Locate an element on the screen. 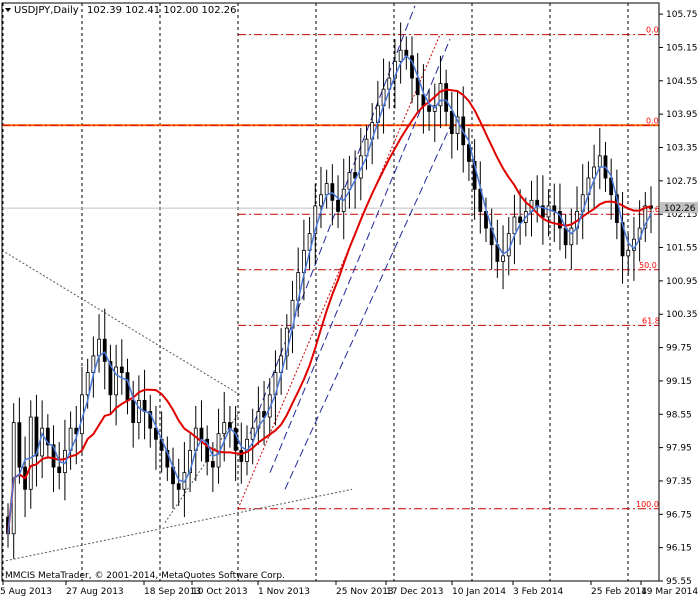 The height and width of the screenshot is (604, 700). y-tick-label: 105.15 is located at coordinates (682, 48).